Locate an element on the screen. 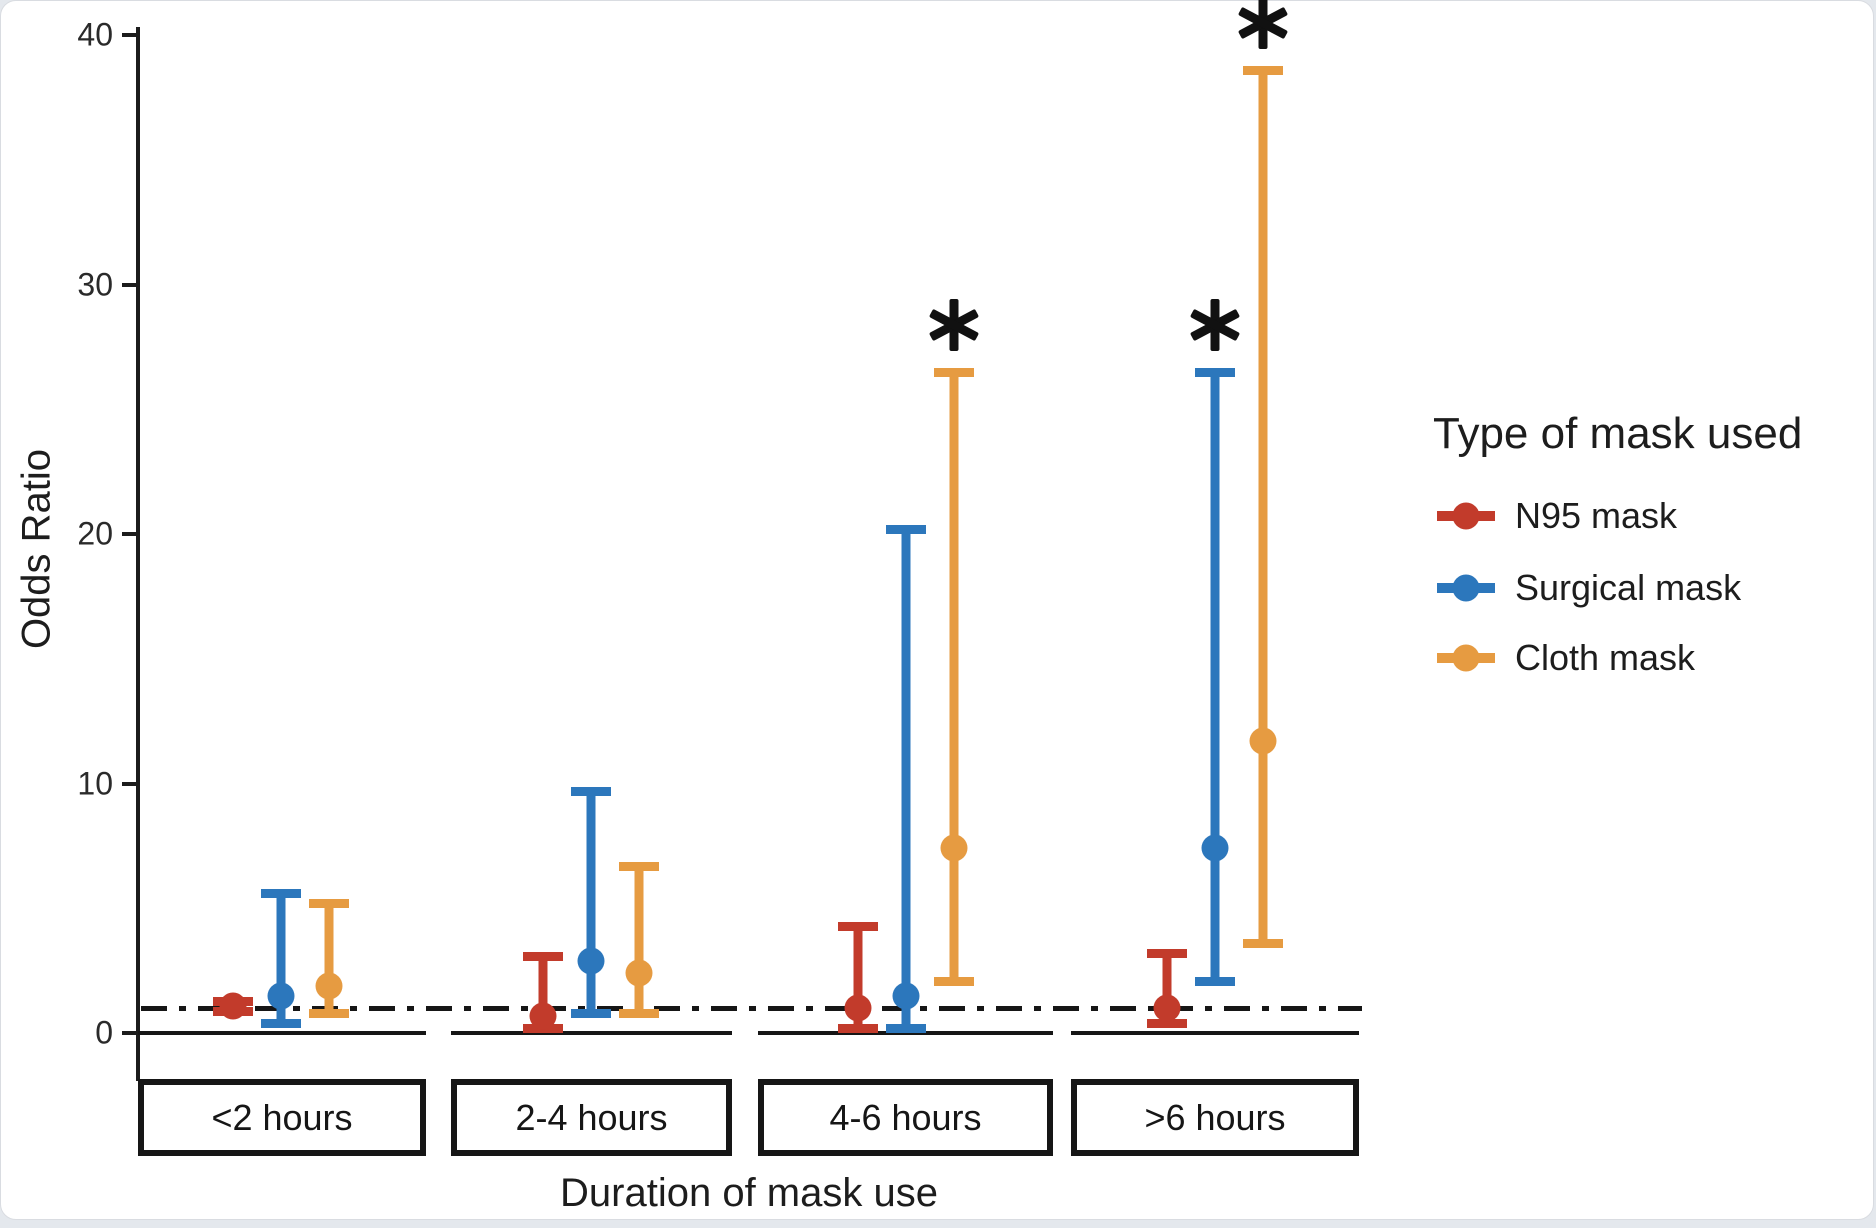  category-box: <2 hours is located at coordinates (282, 1117).